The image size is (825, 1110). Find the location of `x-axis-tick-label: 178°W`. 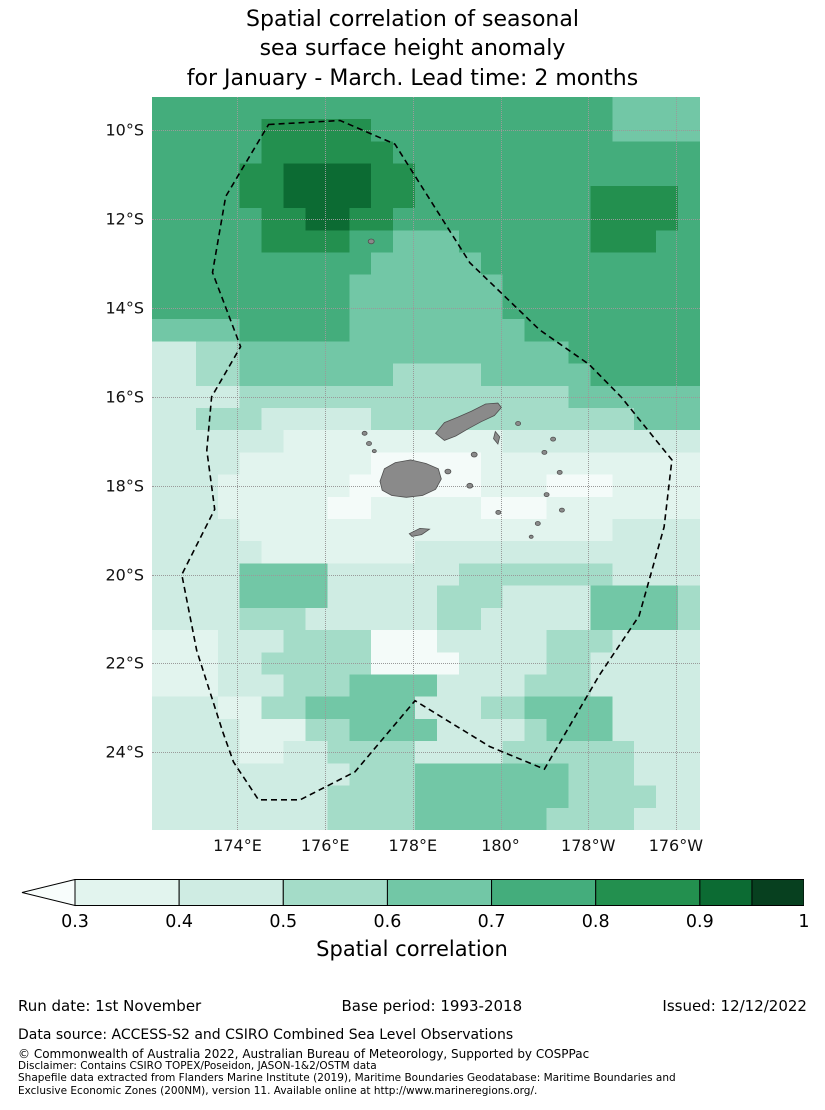

x-axis-tick-label: 178°W is located at coordinates (588, 845).